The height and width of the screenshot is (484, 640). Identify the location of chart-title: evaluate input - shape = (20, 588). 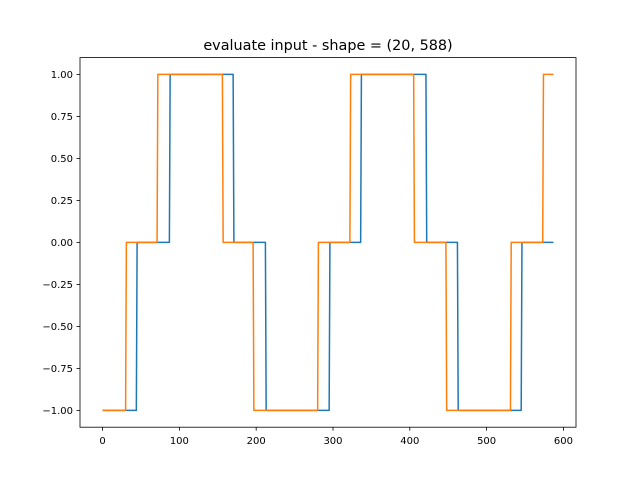
(327, 46).